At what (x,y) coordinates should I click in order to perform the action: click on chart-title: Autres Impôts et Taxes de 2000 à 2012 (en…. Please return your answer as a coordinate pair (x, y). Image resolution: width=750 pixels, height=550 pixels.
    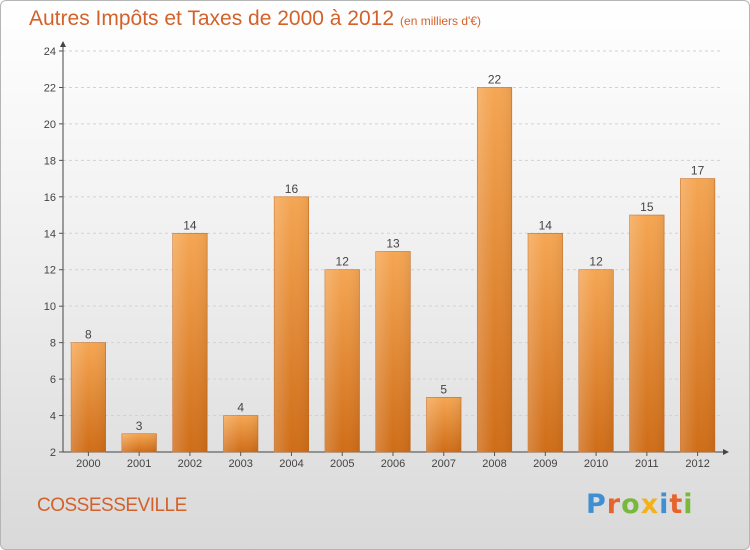
    Looking at the image, I should click on (255, 19).